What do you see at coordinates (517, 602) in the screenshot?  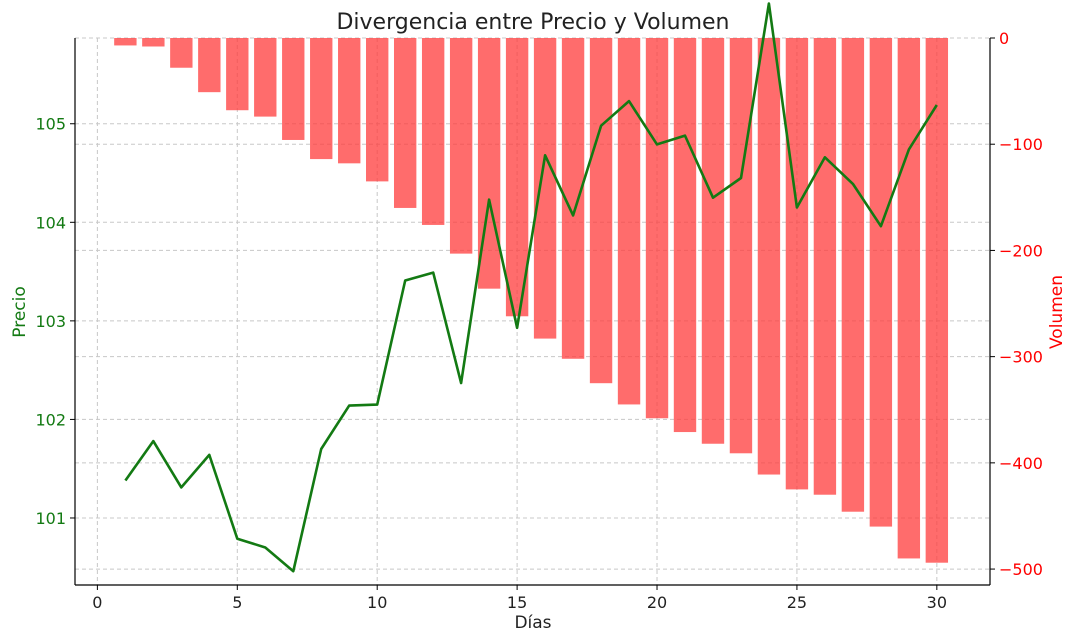 I see `x-tick-label: 15` at bounding box center [517, 602].